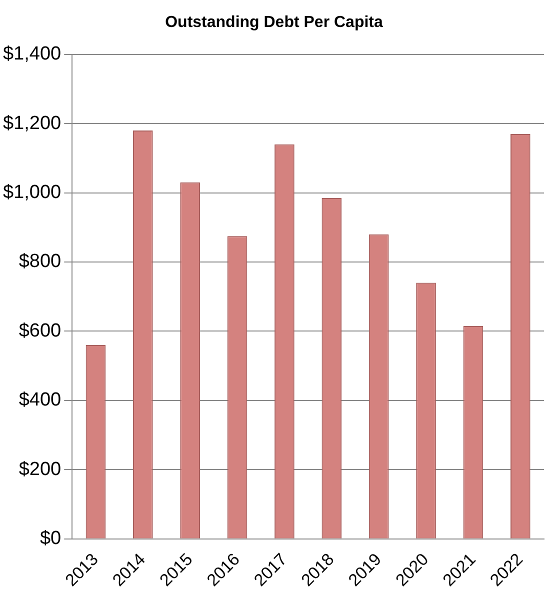 The width and height of the screenshot is (548, 594). Describe the element at coordinates (32, 193) in the screenshot. I see `y-tick-label: $1,000` at that location.